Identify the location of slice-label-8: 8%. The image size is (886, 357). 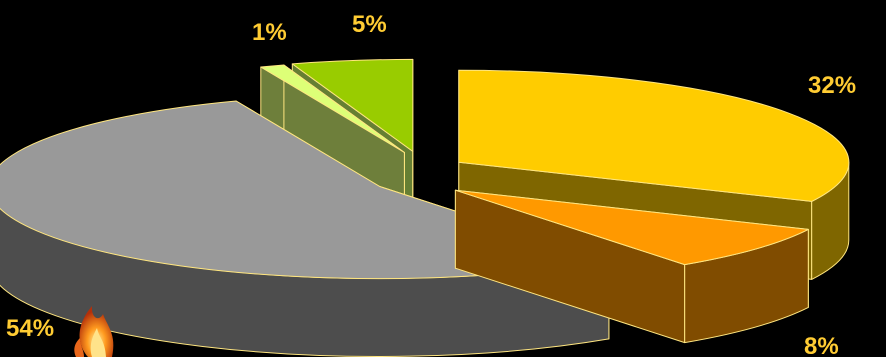
(821, 345).